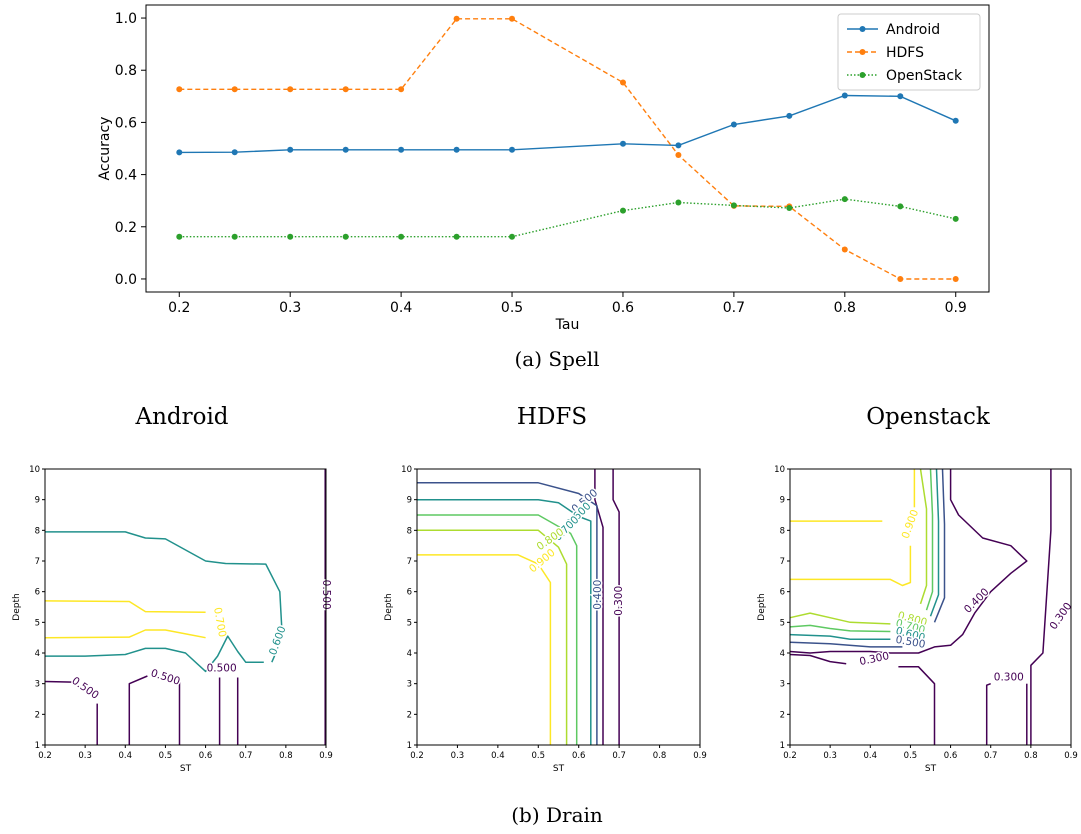 This screenshot has height=834, width=1081. Describe the element at coordinates (85, 688) in the screenshot. I see `contour-label-android-0: 0.500` at that location.